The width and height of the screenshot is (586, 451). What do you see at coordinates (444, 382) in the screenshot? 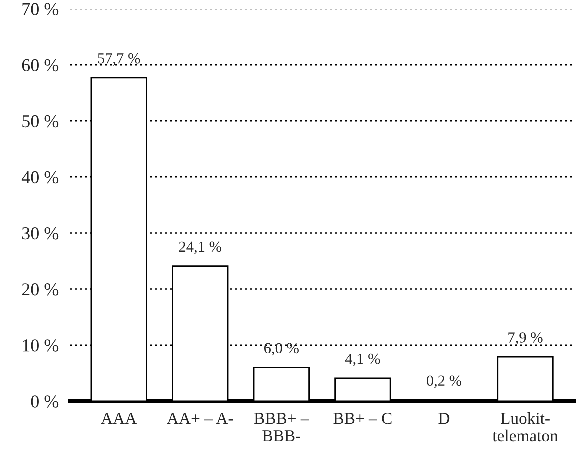
I see `data-label: 0,2 %` at bounding box center [444, 382].